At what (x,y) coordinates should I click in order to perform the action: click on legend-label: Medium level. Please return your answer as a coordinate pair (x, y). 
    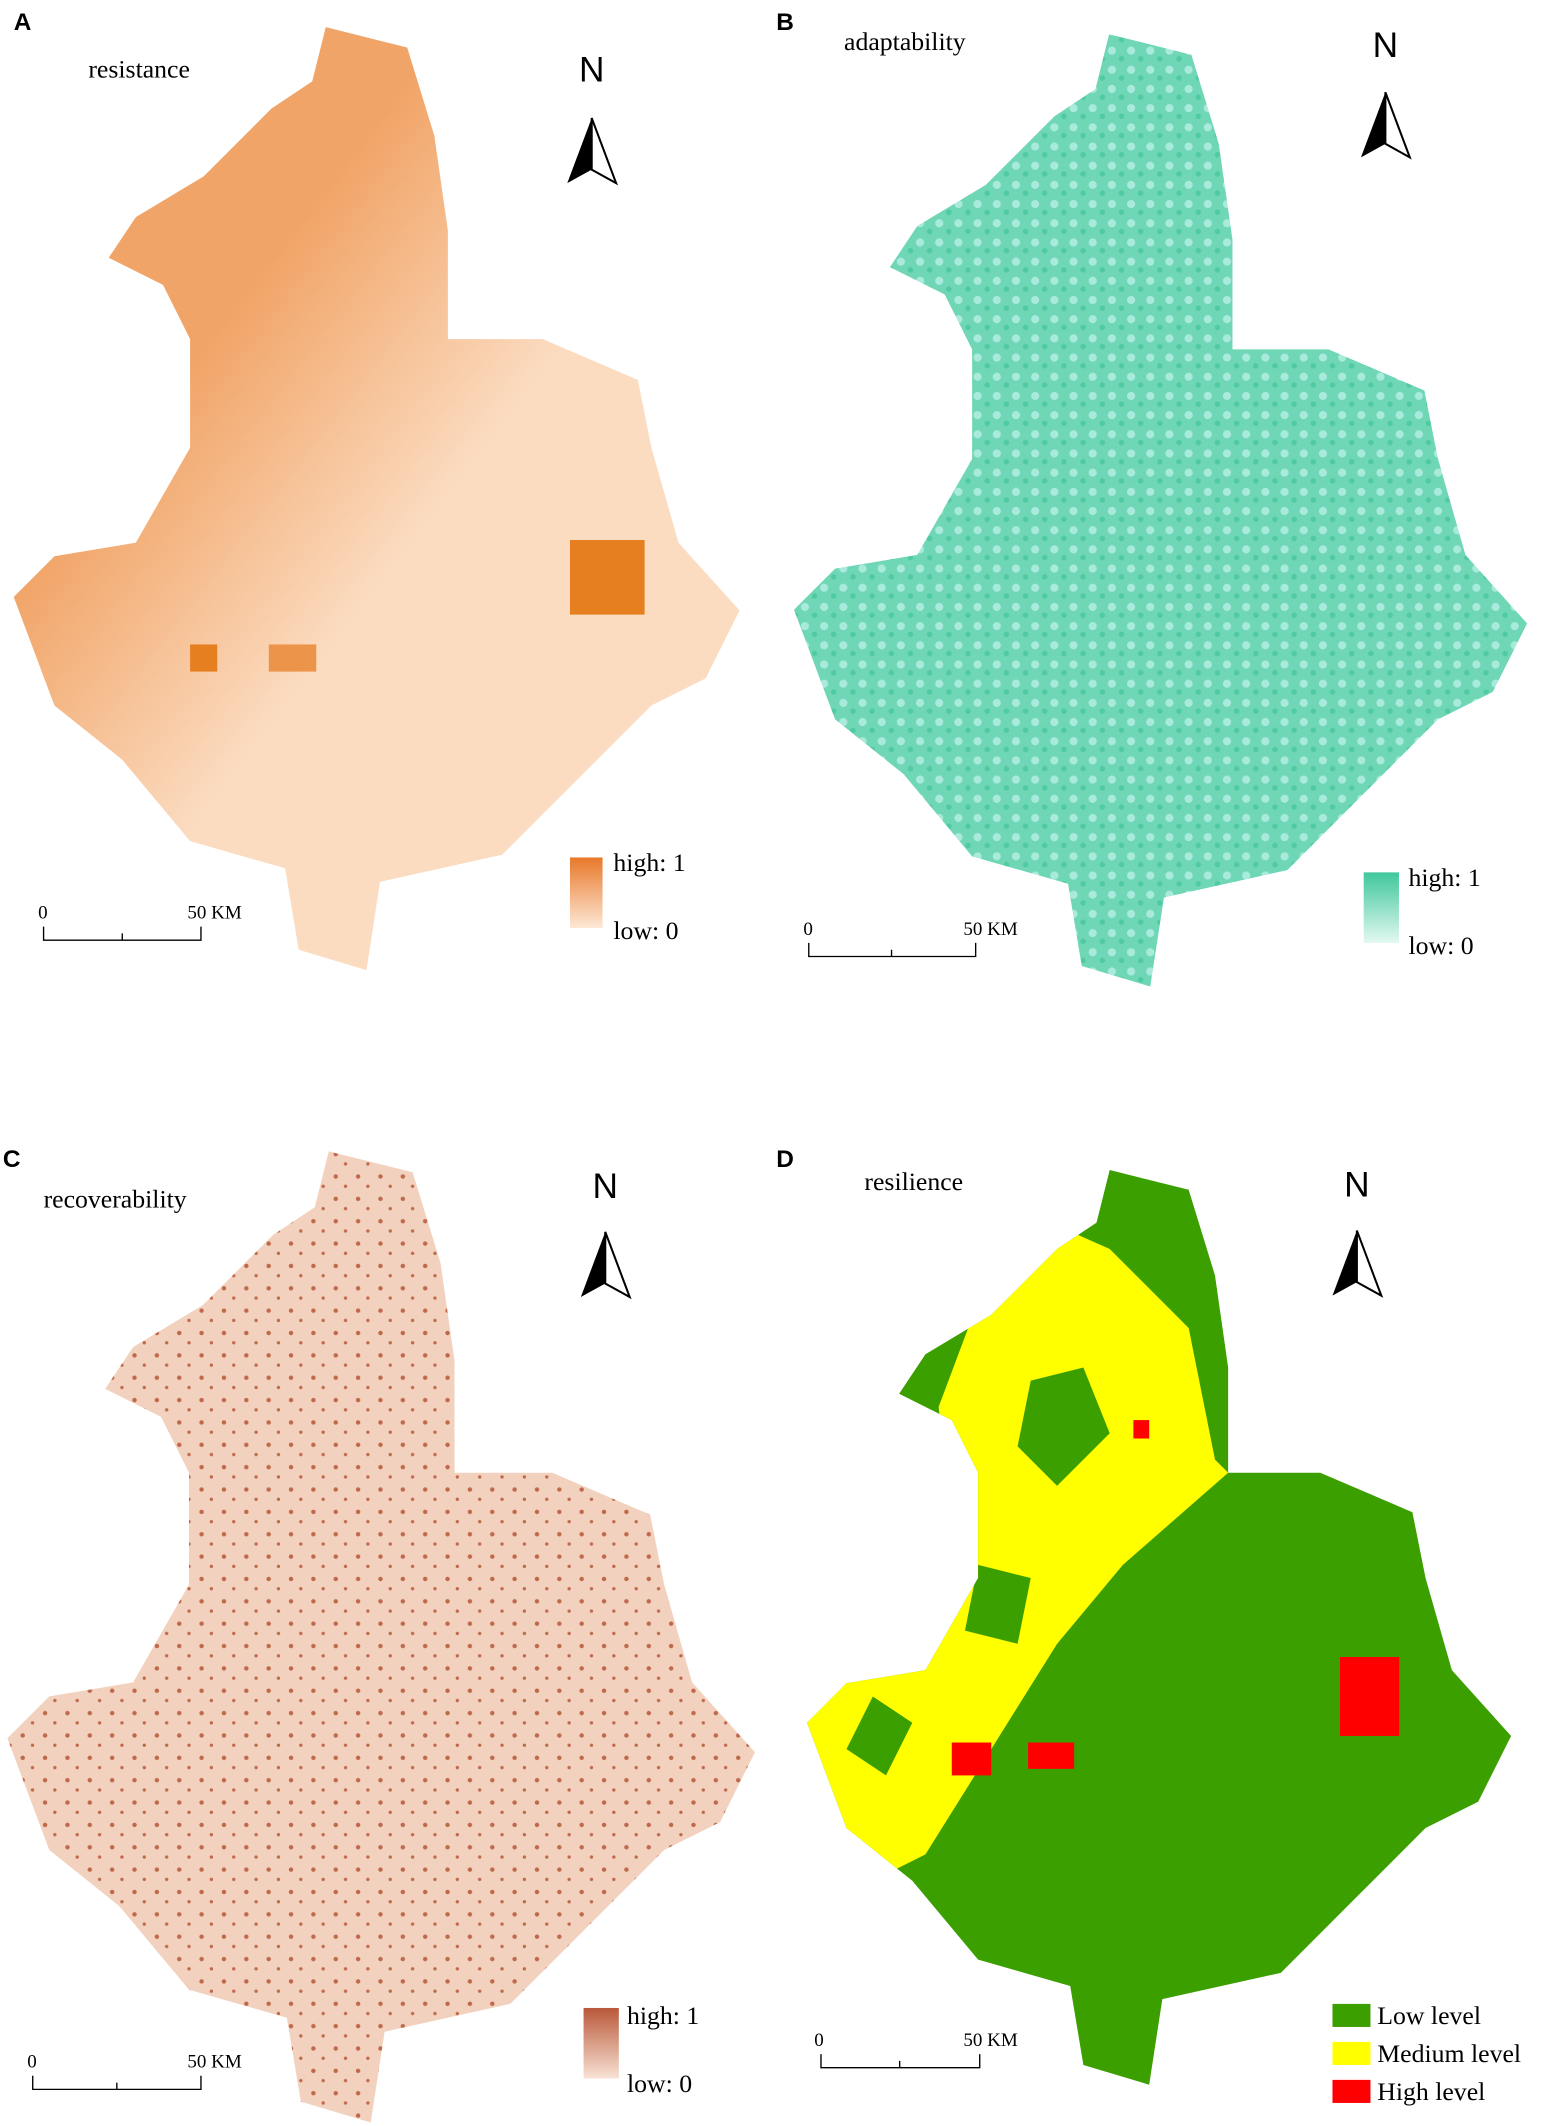
    Looking at the image, I should click on (1449, 2053).